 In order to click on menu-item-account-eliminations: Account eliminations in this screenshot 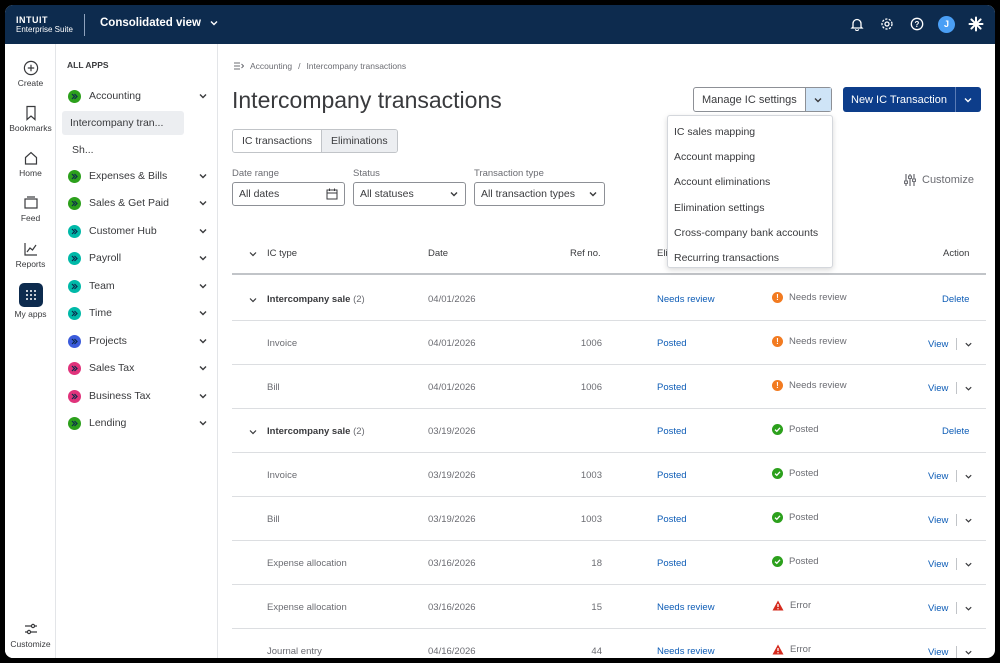, I will do `click(722, 182)`.